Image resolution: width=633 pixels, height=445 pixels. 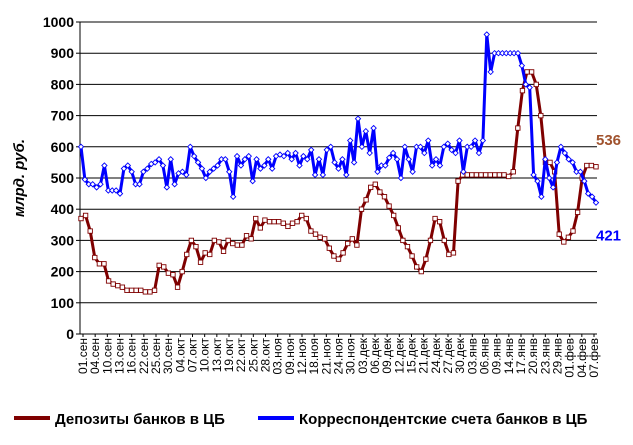 What do you see at coordinates (472, 356) in the screenshot?
I see `x-tick-label: 03.янв` at bounding box center [472, 356].